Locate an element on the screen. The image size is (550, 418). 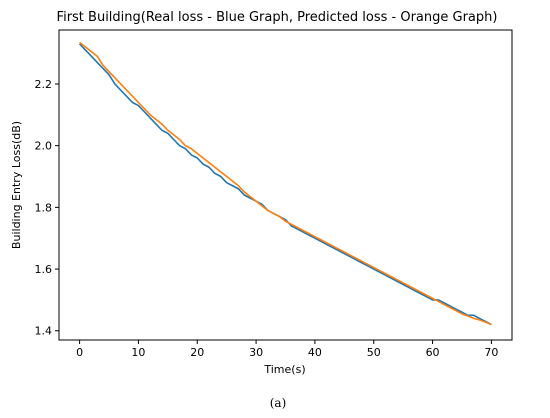
x-tick-label: 60 is located at coordinates (433, 352).